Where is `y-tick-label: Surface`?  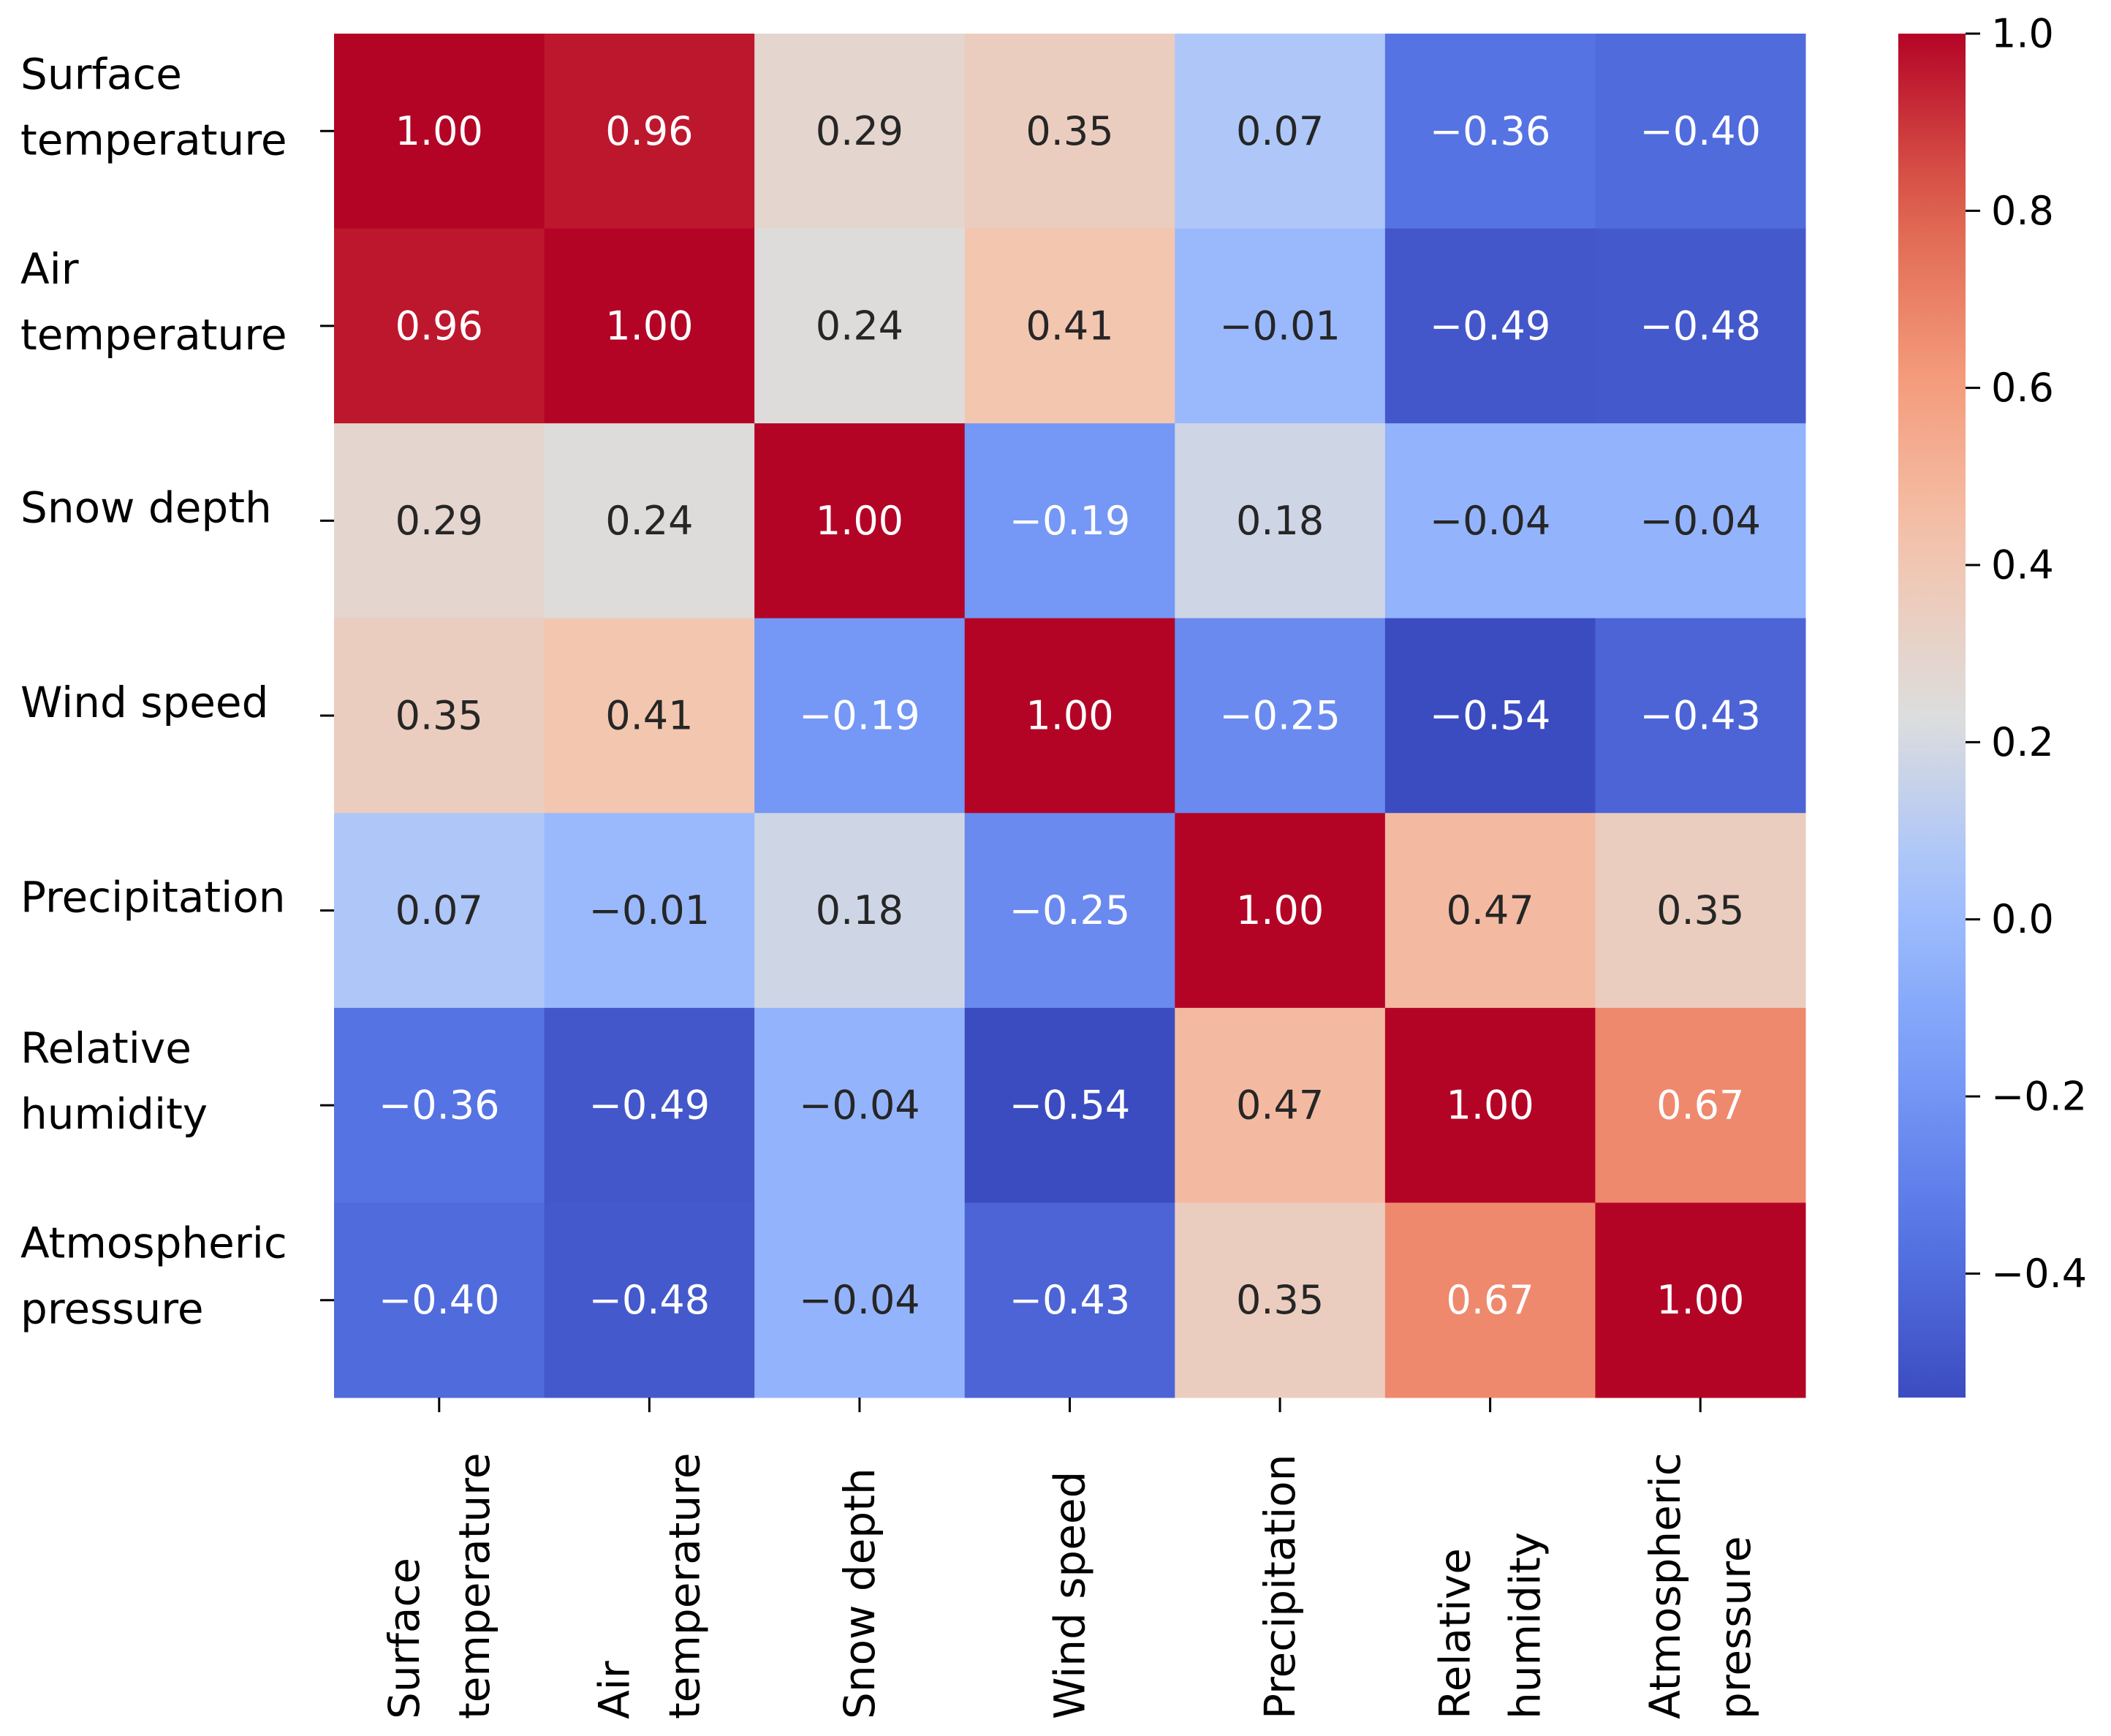
y-tick-label: Surface is located at coordinates (101, 74).